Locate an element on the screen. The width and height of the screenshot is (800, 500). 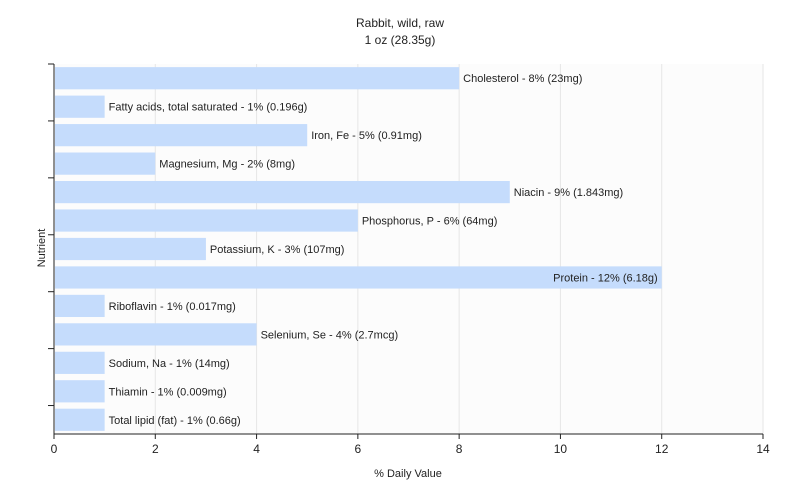
x-axis-ticks: 0 2 4 6 8 10 12 14 is located at coordinates (410, 445).